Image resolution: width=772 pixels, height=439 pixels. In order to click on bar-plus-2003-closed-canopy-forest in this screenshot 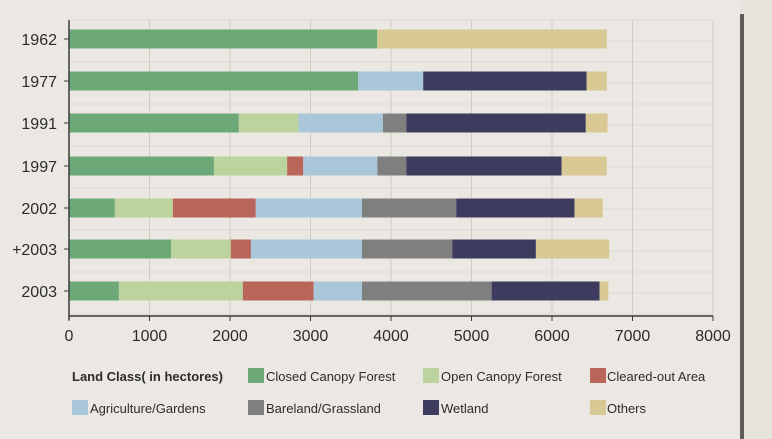, I will do `click(120, 249)`.